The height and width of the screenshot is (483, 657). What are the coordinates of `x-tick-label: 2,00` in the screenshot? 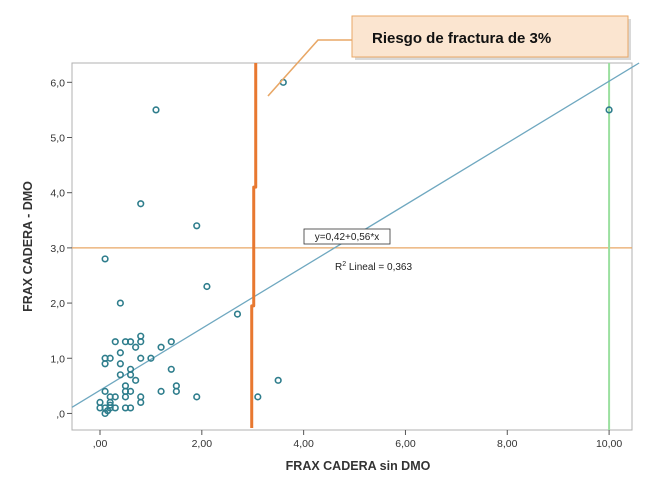 It's located at (202, 444).